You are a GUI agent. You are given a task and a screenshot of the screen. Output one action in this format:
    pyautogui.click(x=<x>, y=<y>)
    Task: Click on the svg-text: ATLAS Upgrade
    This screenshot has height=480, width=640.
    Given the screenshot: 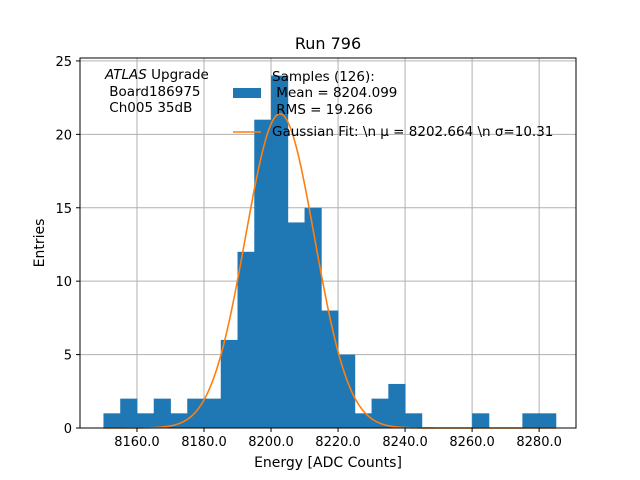 What is the action you would take?
    pyautogui.click(x=156, y=75)
    